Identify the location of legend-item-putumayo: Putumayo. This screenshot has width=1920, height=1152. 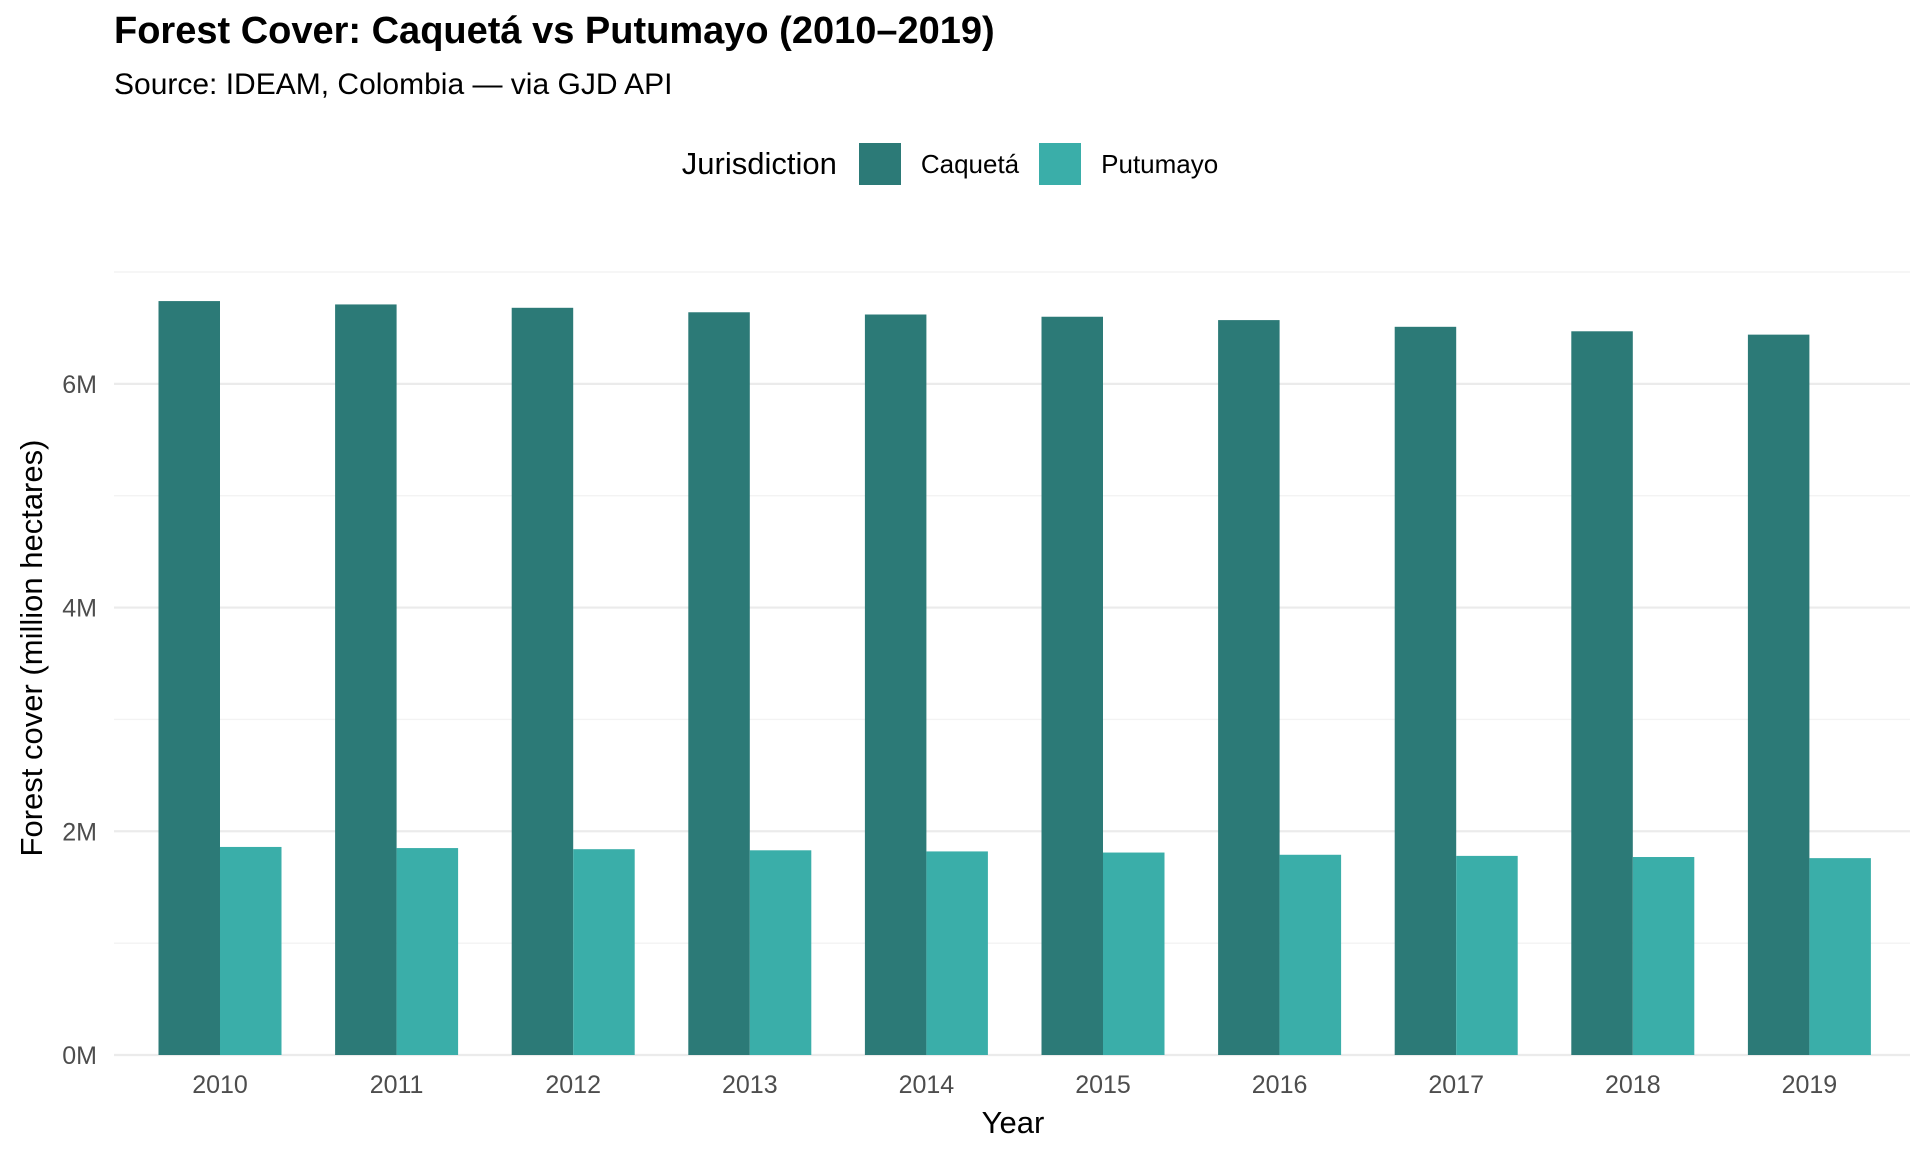
(1128, 164).